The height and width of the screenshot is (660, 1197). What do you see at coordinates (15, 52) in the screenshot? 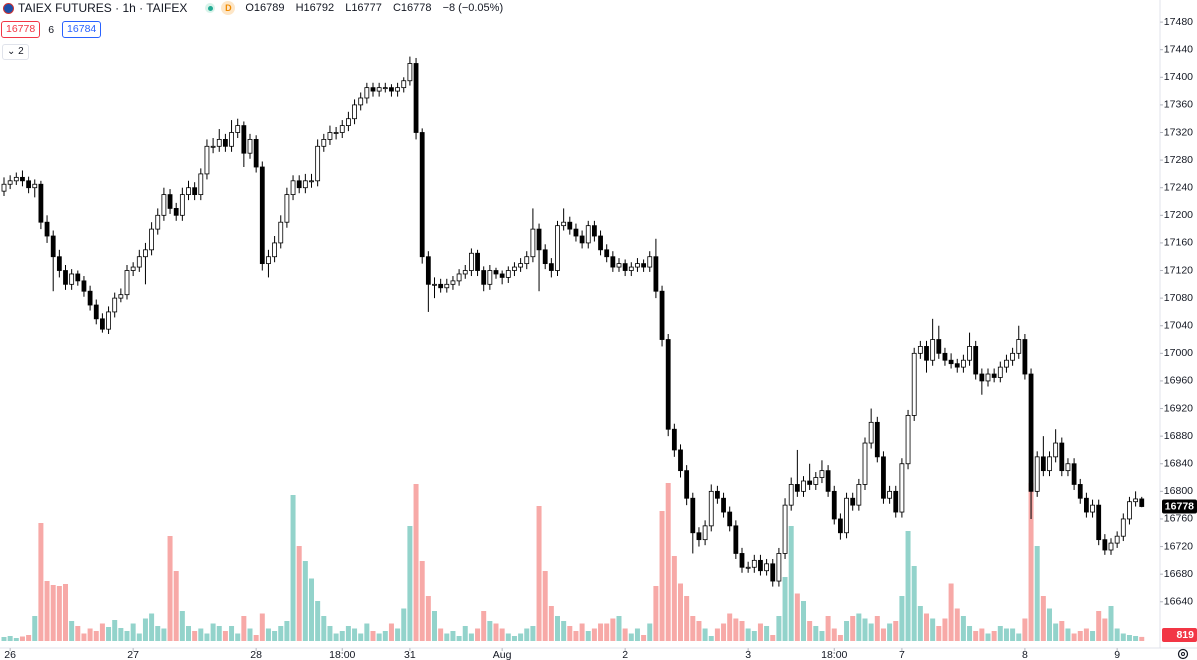
I see `indicators-toggle: ⌄ 2` at bounding box center [15, 52].